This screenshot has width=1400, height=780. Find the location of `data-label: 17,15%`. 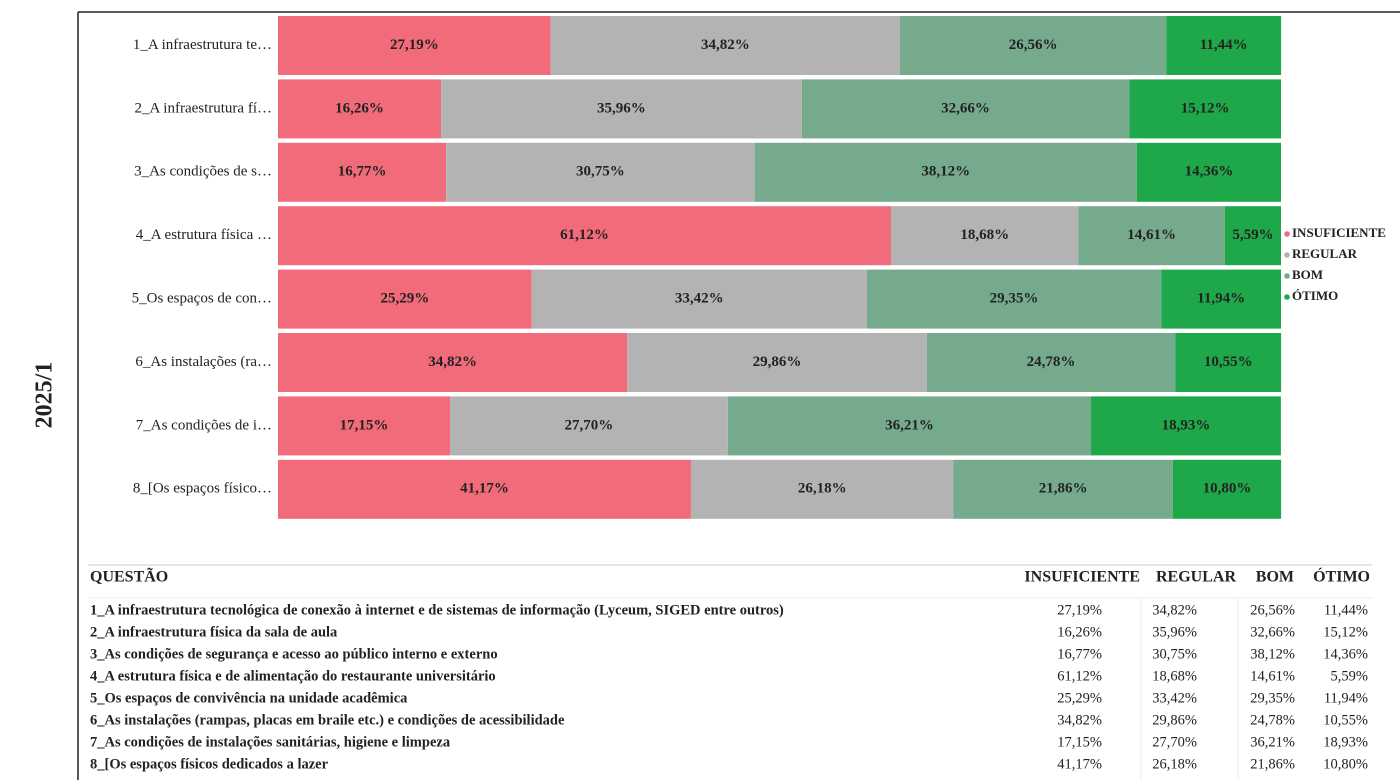

data-label: 17,15% is located at coordinates (364, 425).